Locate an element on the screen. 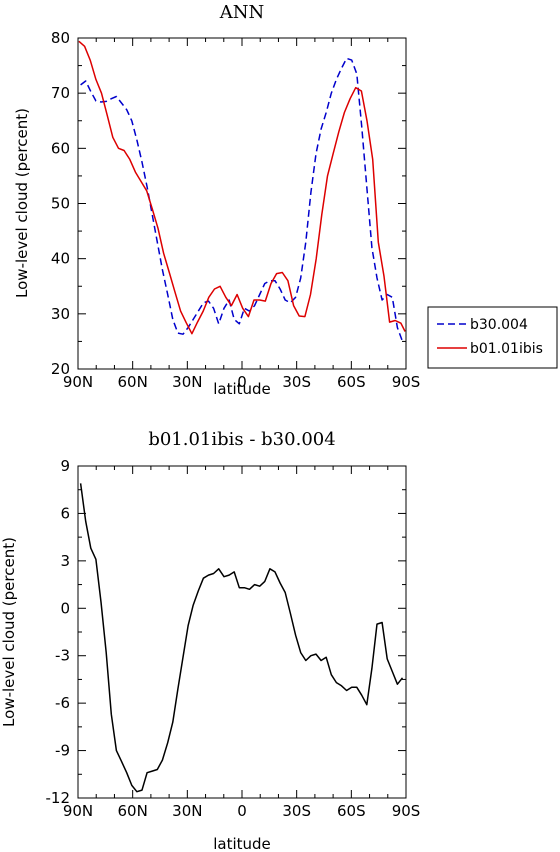  top-x-tick-labels: 90N 60N 30N 0 30S 60S 90S is located at coordinates (241, 382).